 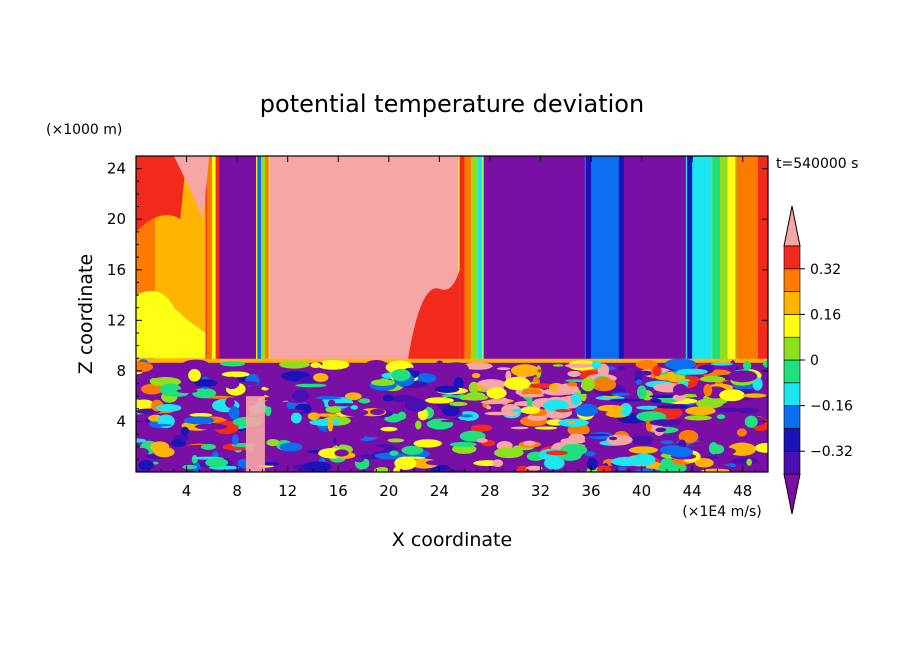 I want to click on y-tick-label: 4, so click(x=121, y=421).